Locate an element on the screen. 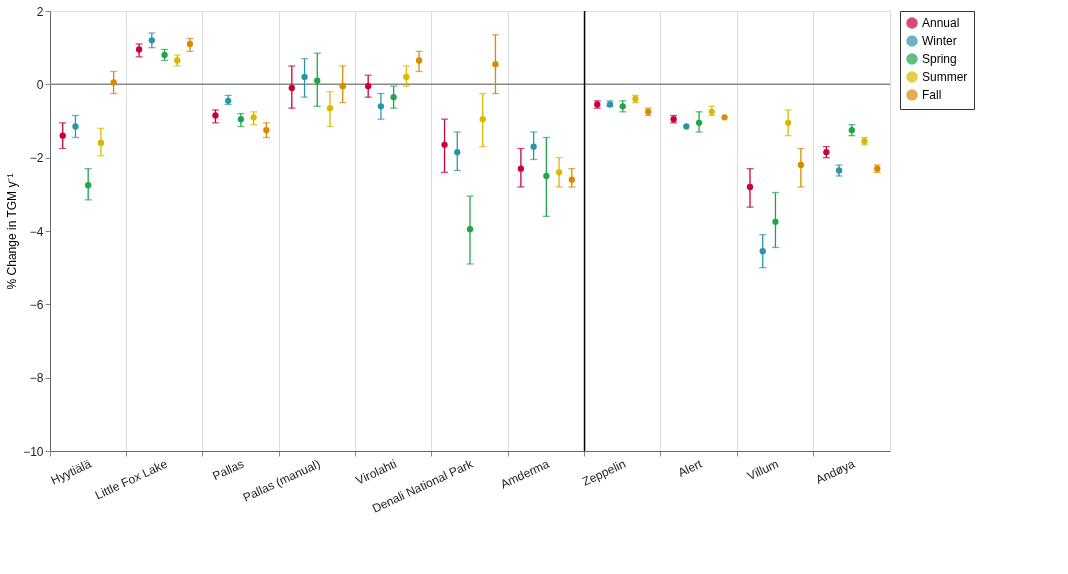 The image size is (1068, 574). y-tick-label: −10 is located at coordinates (33, 451).